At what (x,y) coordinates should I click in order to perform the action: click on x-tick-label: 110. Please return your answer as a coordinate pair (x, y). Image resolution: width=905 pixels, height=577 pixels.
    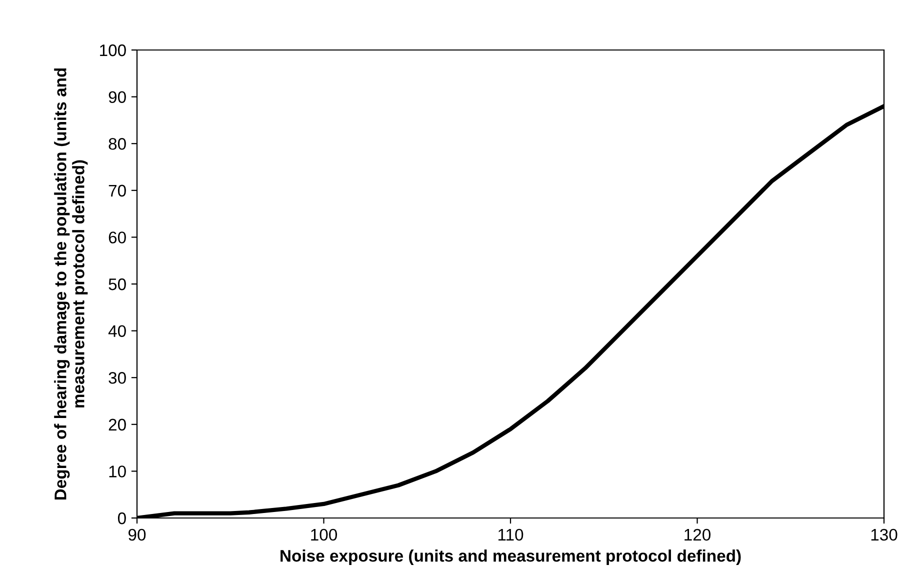
    Looking at the image, I should click on (511, 534).